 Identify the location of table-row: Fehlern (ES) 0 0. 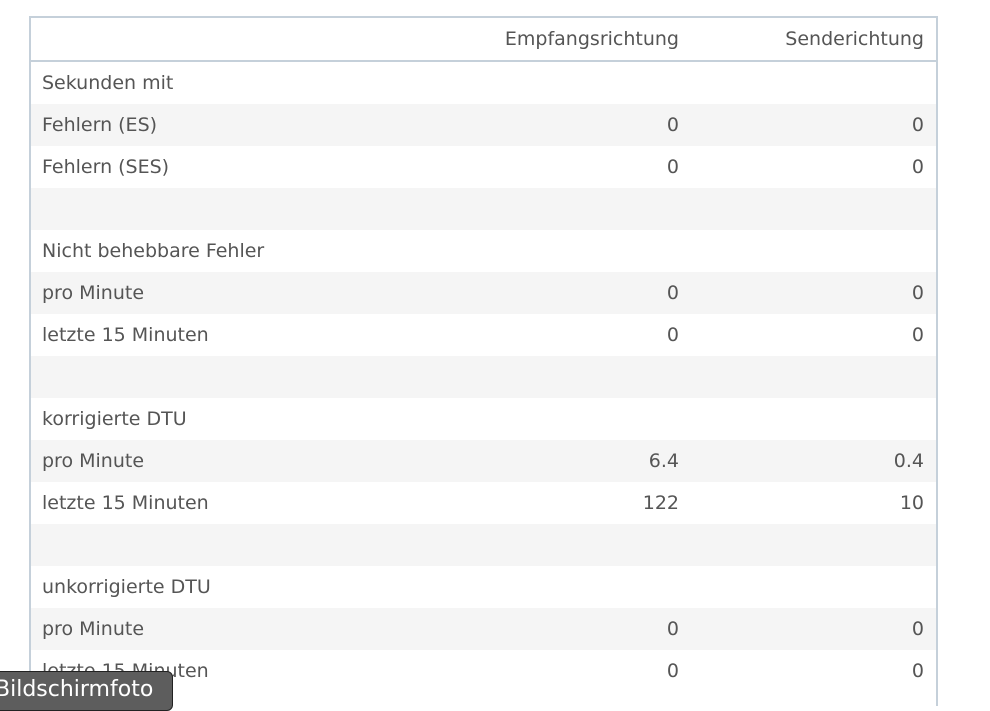
(483, 125).